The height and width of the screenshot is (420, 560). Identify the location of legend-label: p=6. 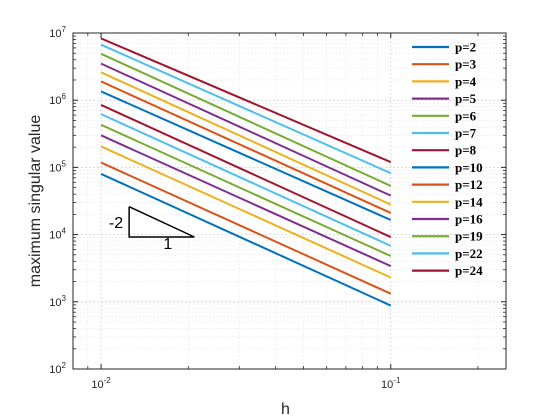
(466, 115).